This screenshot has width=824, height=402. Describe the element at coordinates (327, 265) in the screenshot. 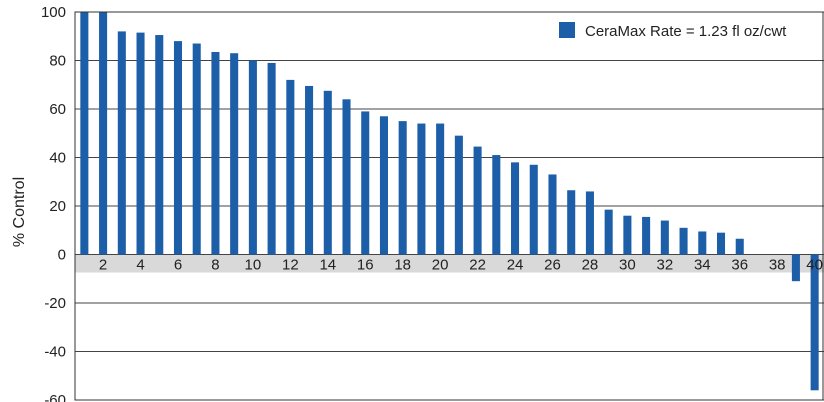

I see `x-tick-label: 14` at that location.